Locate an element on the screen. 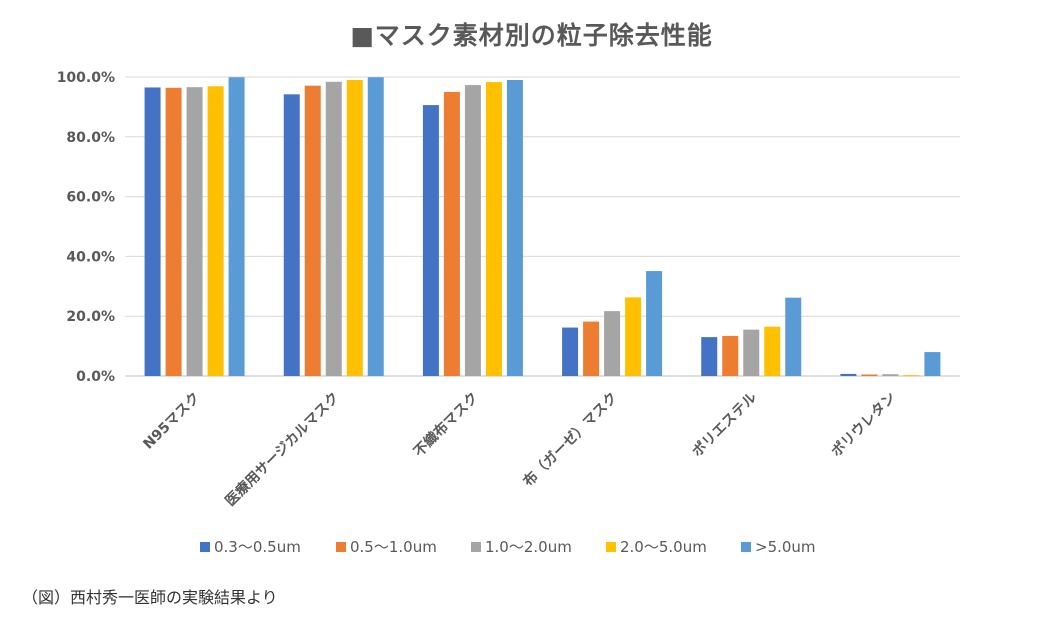 Image resolution: width=1063 pixels, height=623 pixels. y-tick-label: 20.0% is located at coordinates (90, 317).